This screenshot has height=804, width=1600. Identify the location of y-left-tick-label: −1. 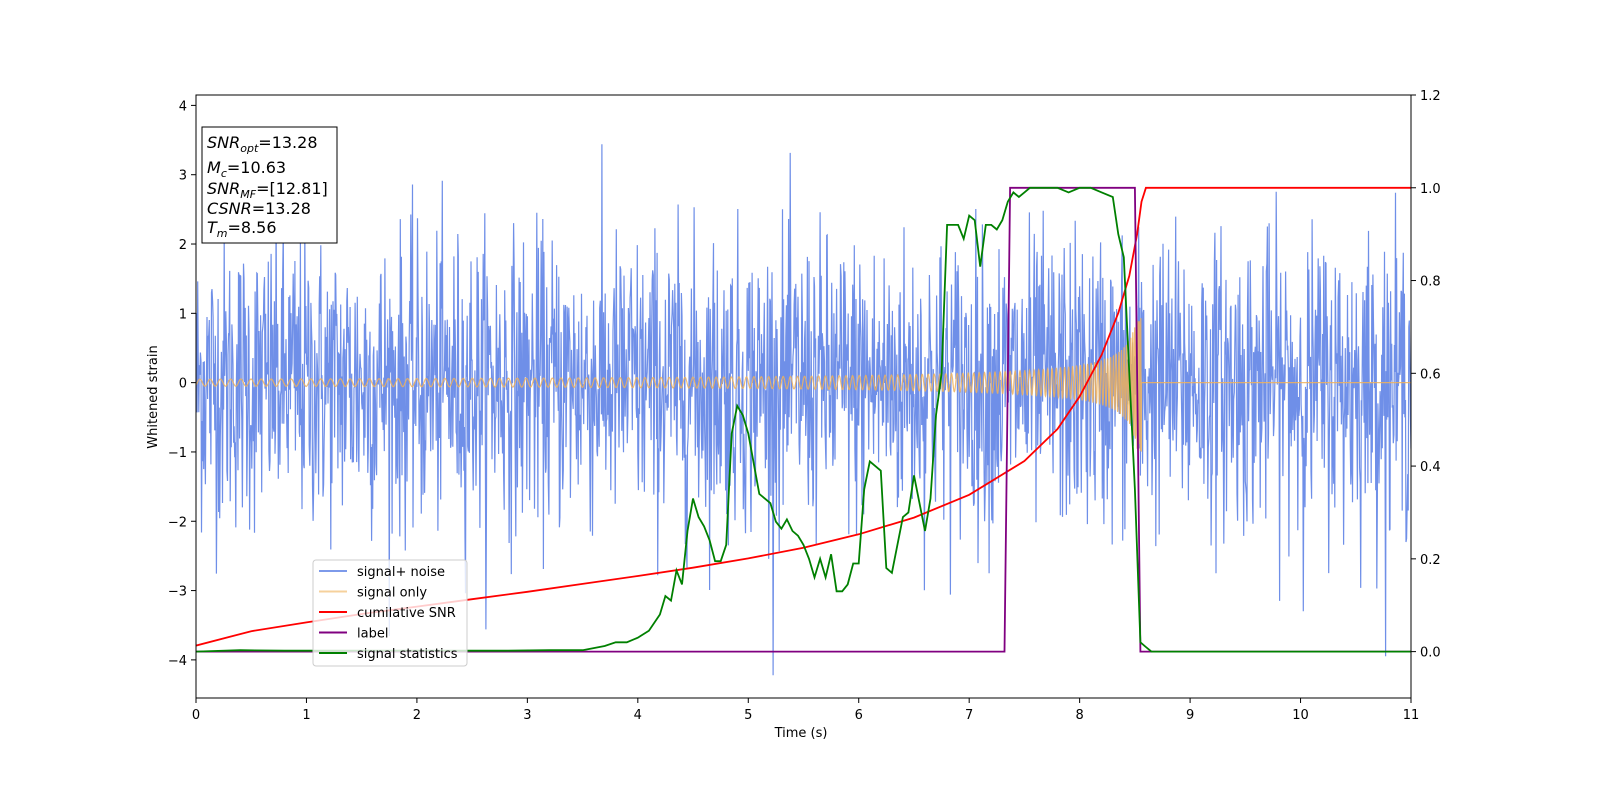
(177, 453).